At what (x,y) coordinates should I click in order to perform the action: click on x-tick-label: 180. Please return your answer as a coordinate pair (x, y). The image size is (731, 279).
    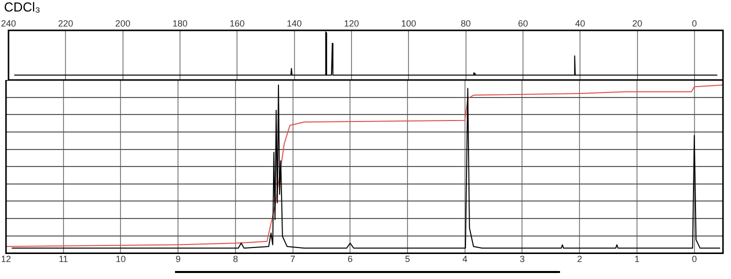
    Looking at the image, I should click on (180, 23).